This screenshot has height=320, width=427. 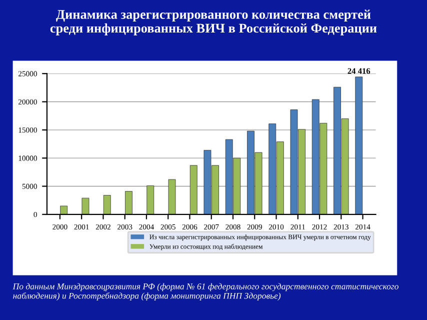 I want to click on data-label: 24 416, so click(x=359, y=71).